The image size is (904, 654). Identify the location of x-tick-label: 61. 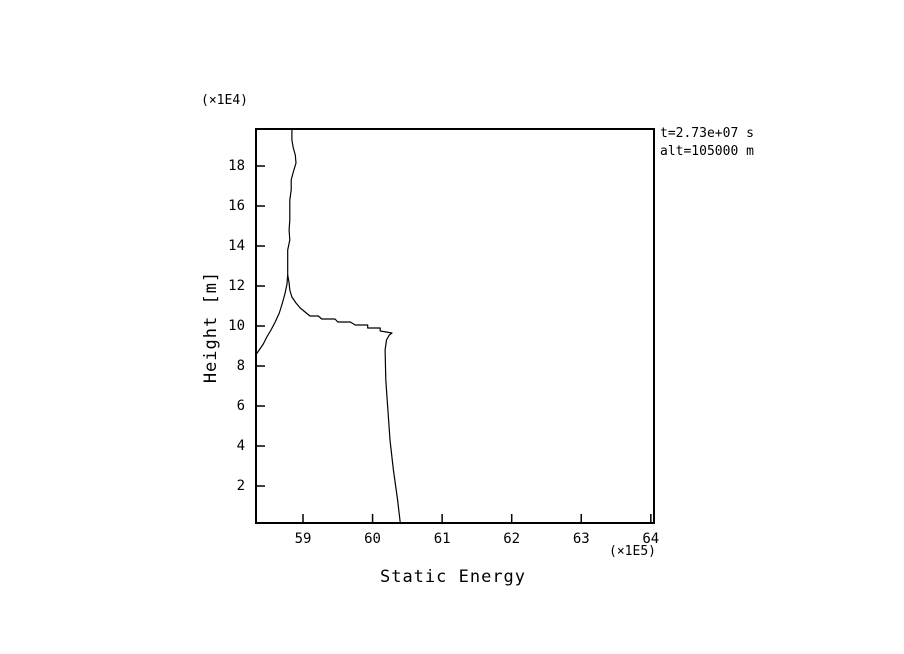
(442, 539).